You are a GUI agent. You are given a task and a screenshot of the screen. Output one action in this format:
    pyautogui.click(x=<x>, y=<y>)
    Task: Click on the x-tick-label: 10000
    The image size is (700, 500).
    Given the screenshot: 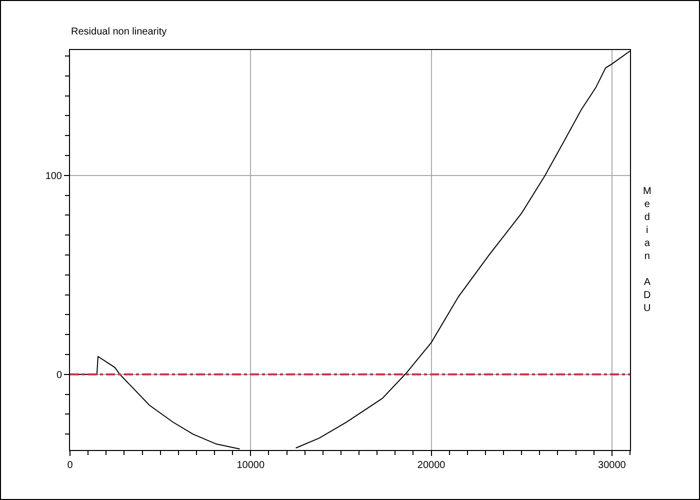 What is the action you would take?
    pyautogui.click(x=250, y=465)
    